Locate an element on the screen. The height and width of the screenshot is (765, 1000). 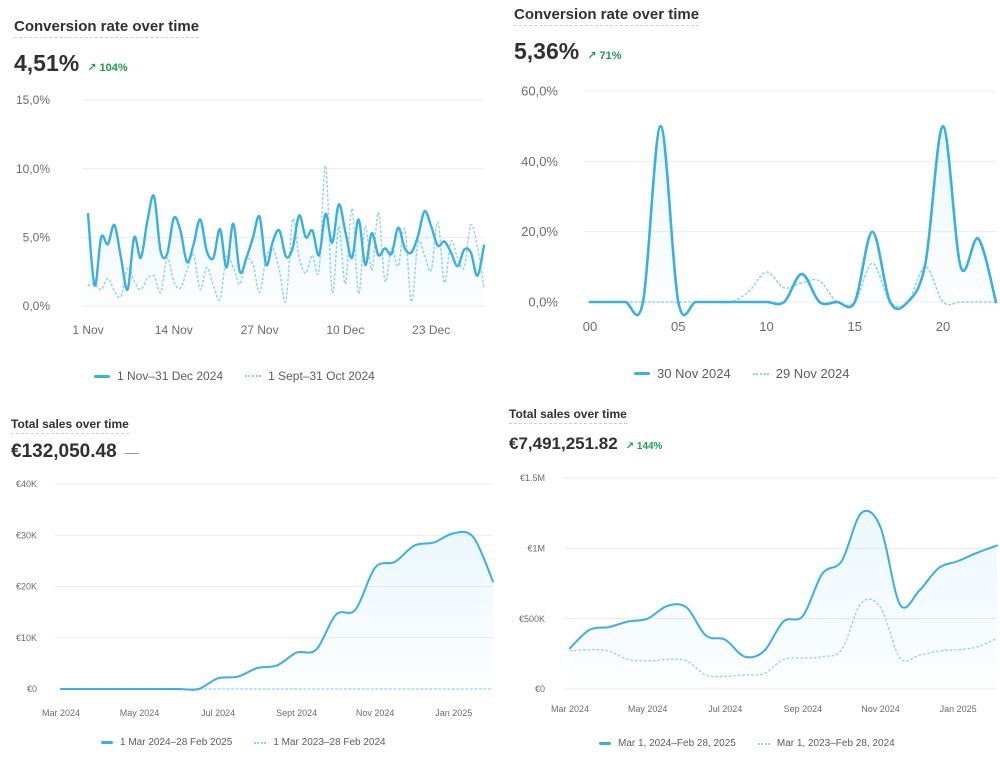
chart-legend: 1 Nov–31 Dec 2024 1 Sept–31 Oct 2024 is located at coordinates (245, 376).